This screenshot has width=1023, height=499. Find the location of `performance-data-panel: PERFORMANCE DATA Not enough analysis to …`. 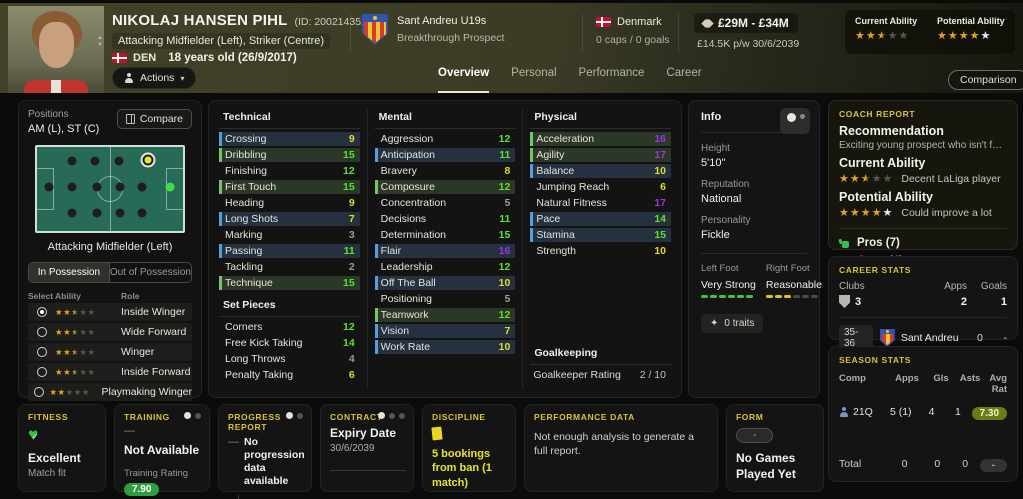

performance-data-panel: PERFORMANCE DATA Not enough analysis to … is located at coordinates (621, 448).